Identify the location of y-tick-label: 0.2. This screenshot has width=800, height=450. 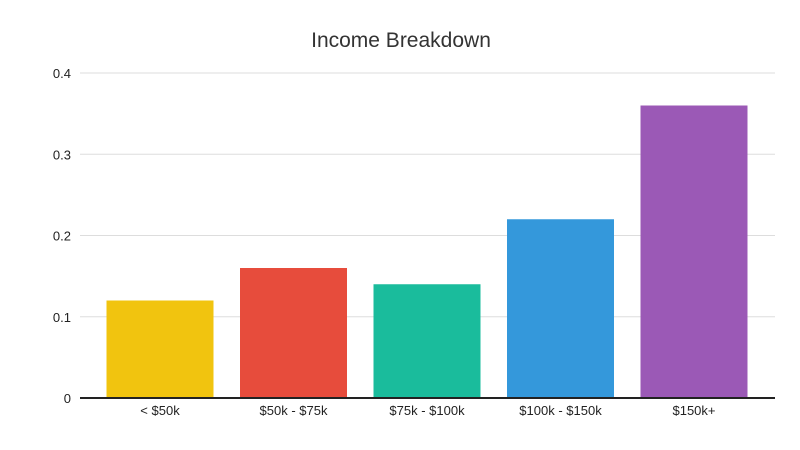
(62, 236).